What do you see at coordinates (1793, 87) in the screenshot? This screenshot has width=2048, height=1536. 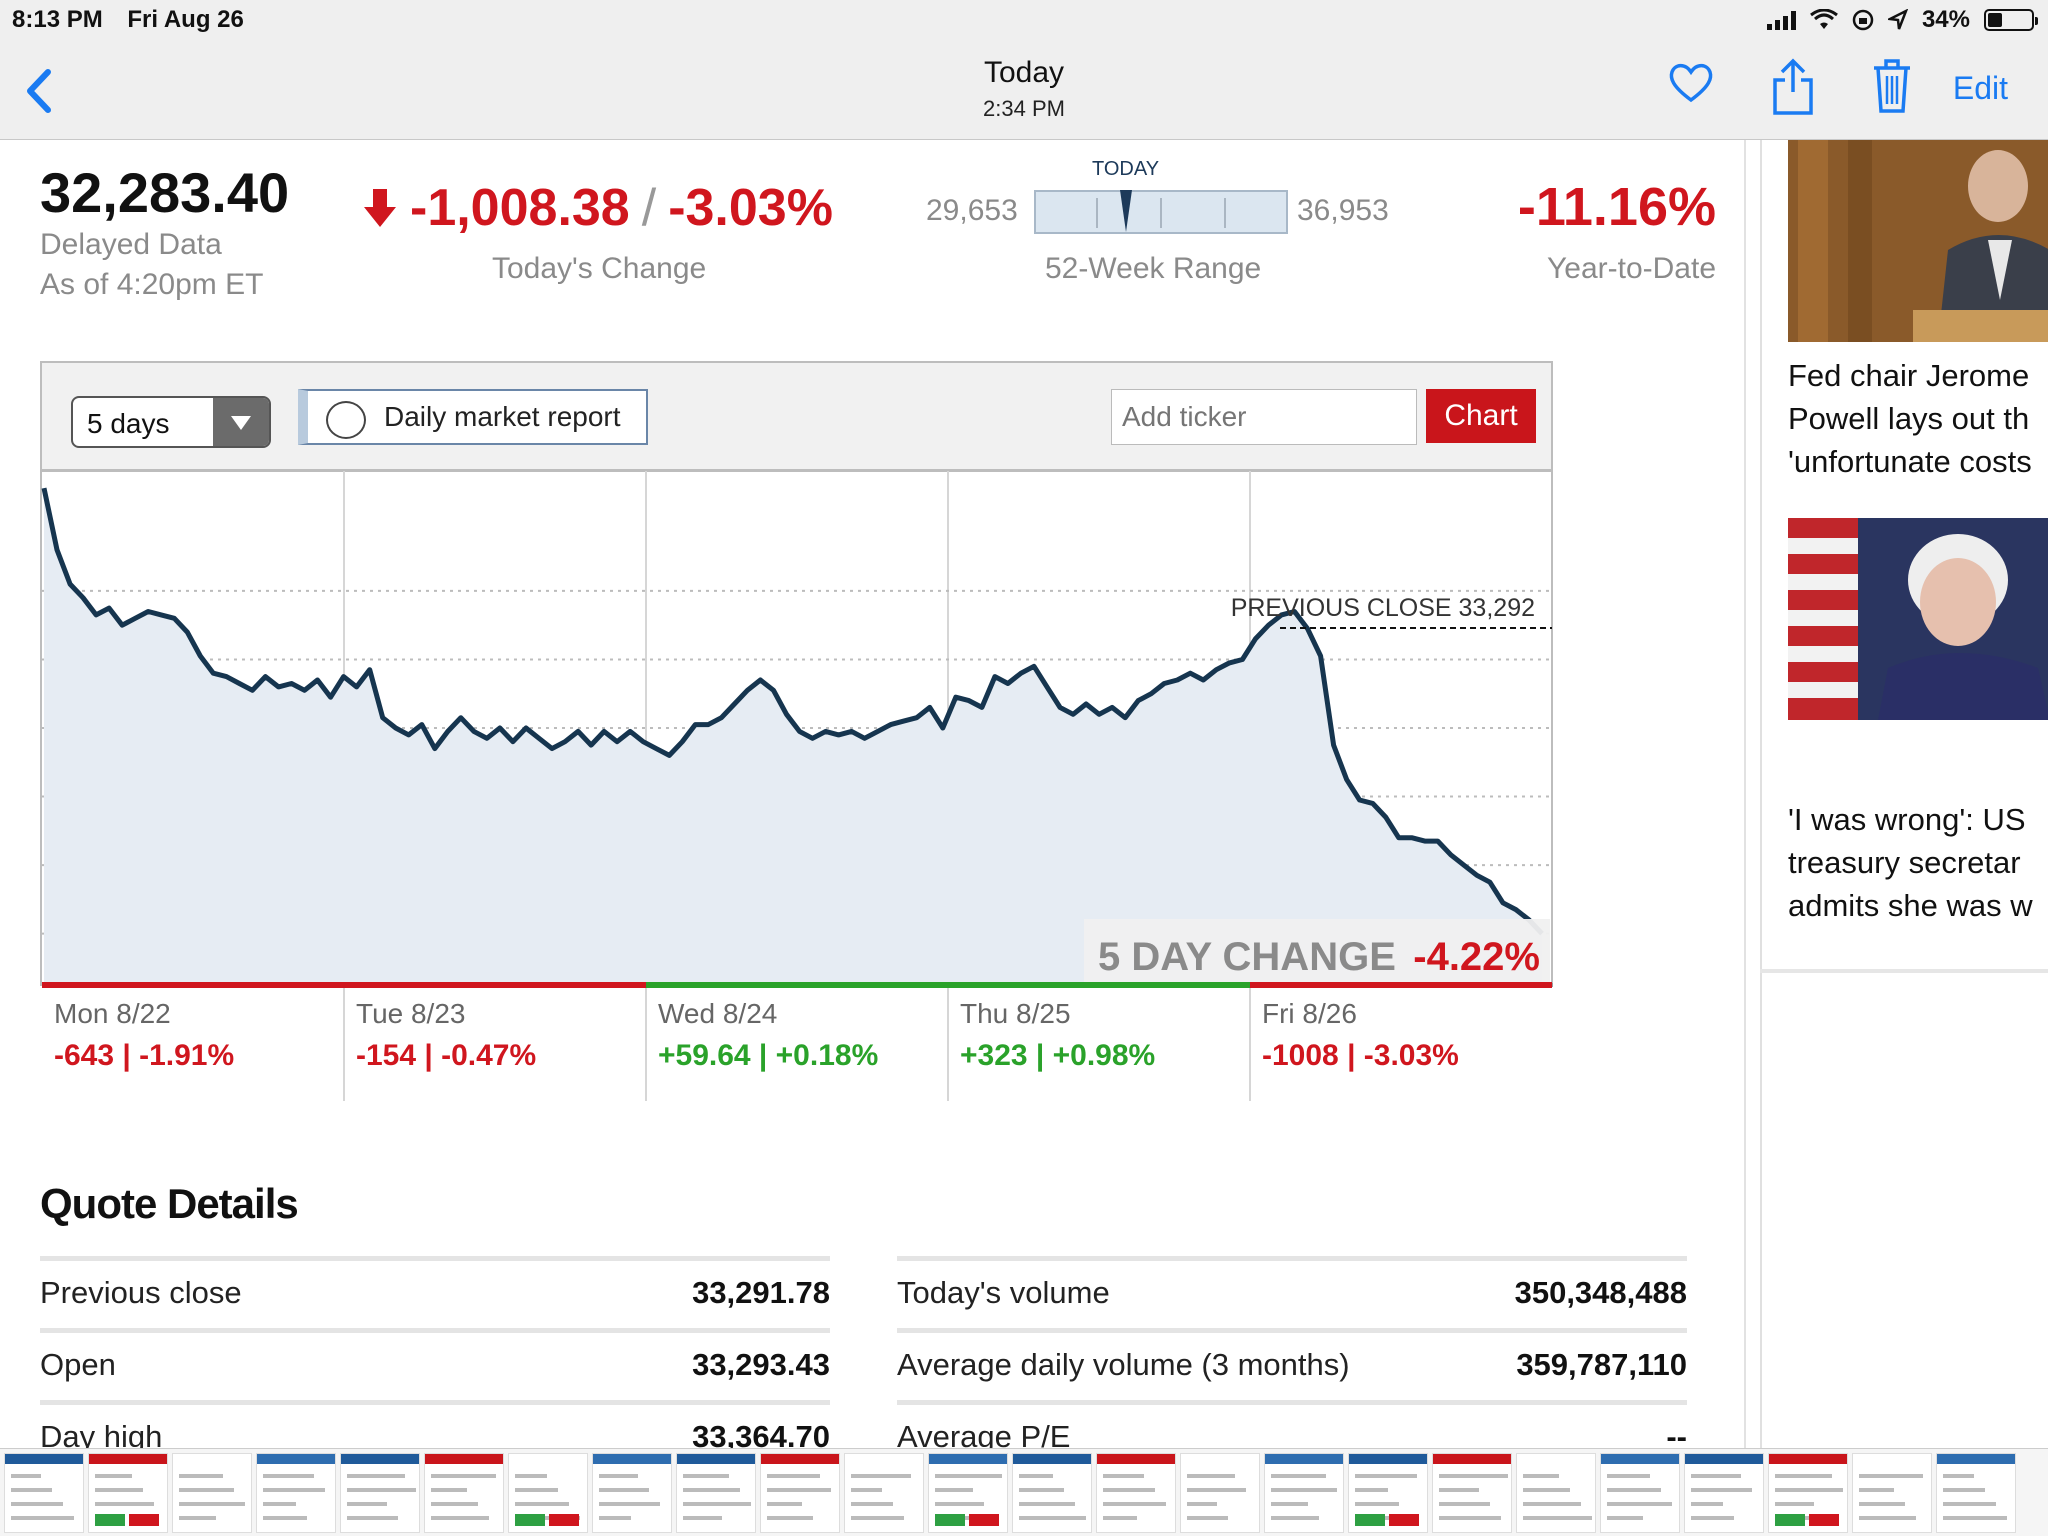 I see `share-icon` at bounding box center [1793, 87].